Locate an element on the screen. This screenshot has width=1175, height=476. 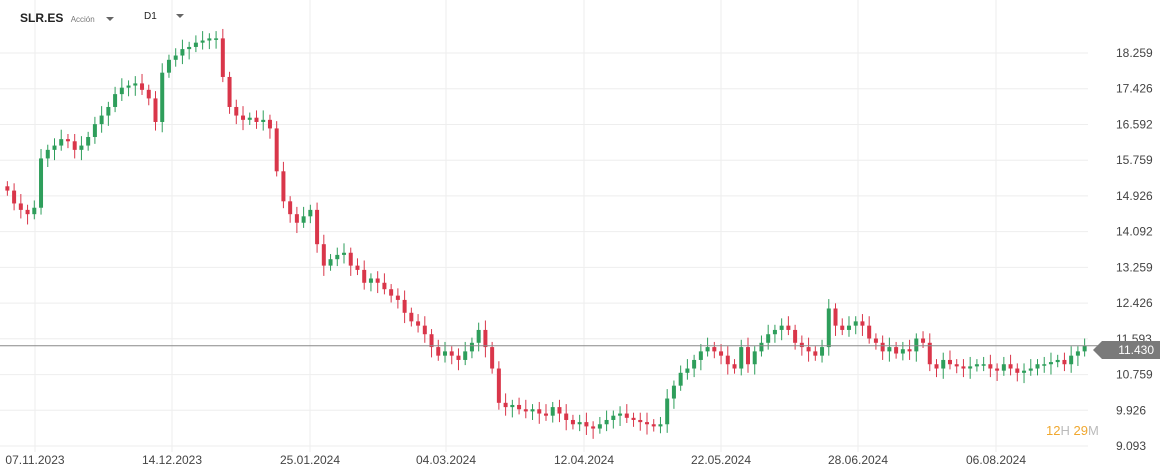
countdown-hours: 12 is located at coordinates (1053, 430).